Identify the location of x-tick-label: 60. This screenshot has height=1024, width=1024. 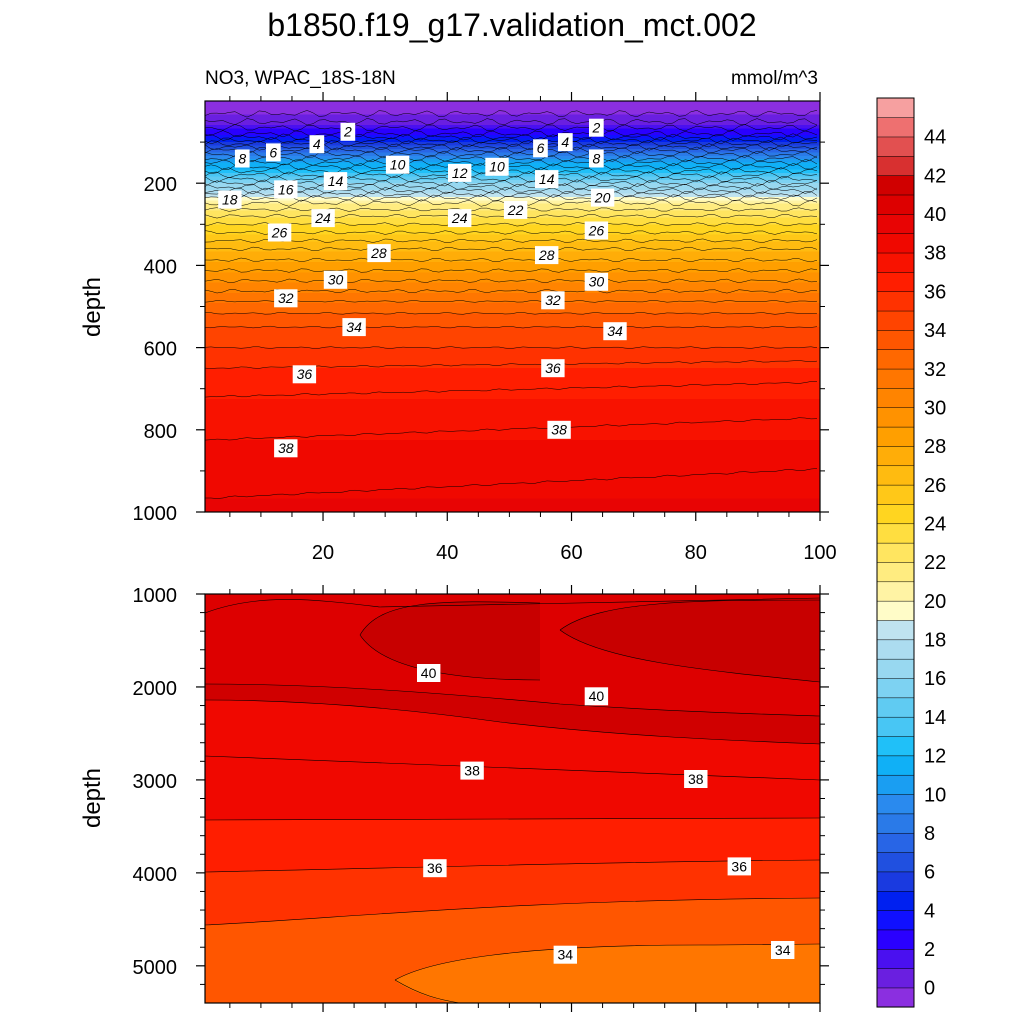
(571, 553).